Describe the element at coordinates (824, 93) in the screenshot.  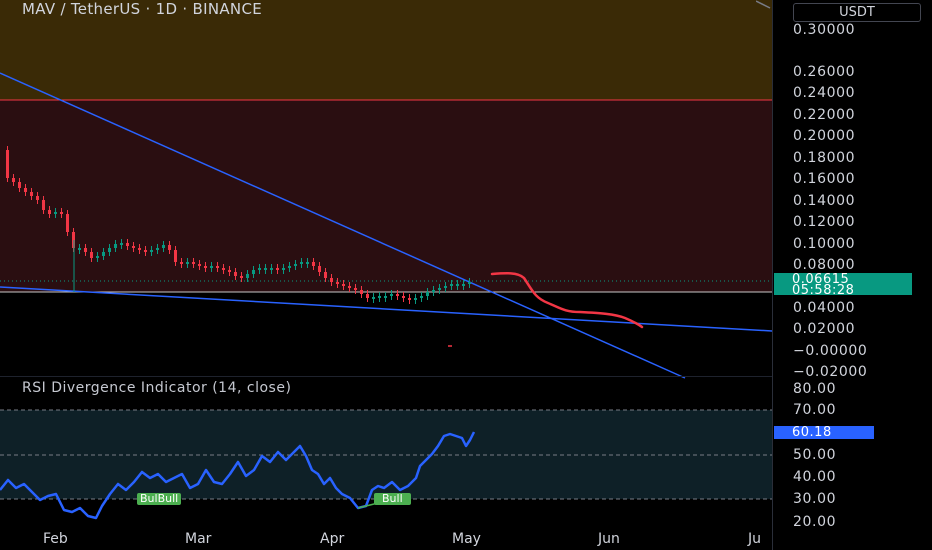
I see `price-tick: 0.24000` at that location.